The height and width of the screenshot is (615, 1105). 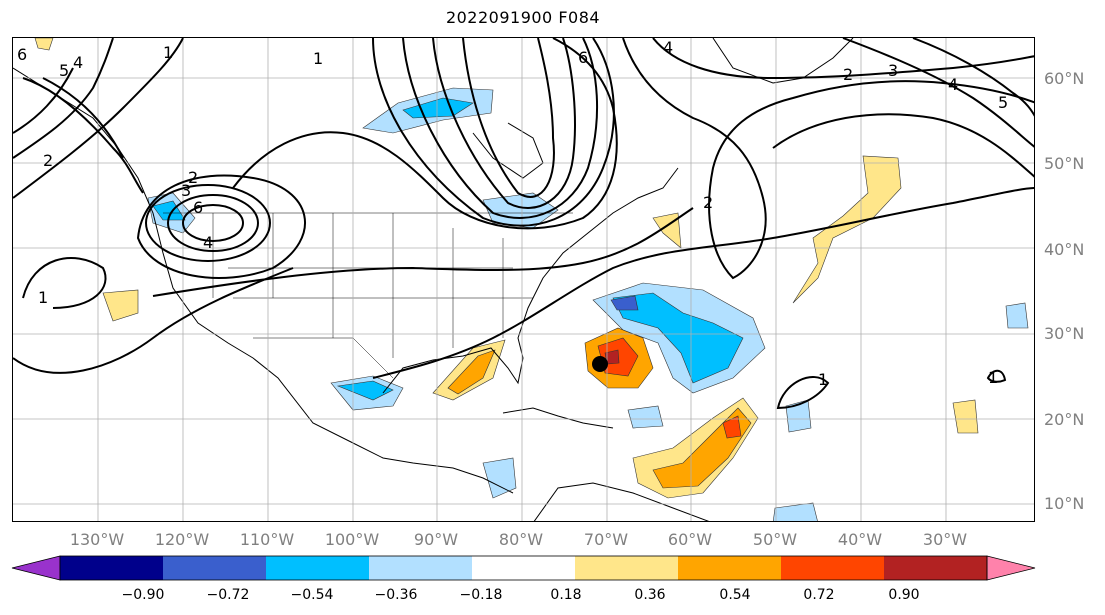 I want to click on anomaly-blue-central-am, so click(x=499, y=478).